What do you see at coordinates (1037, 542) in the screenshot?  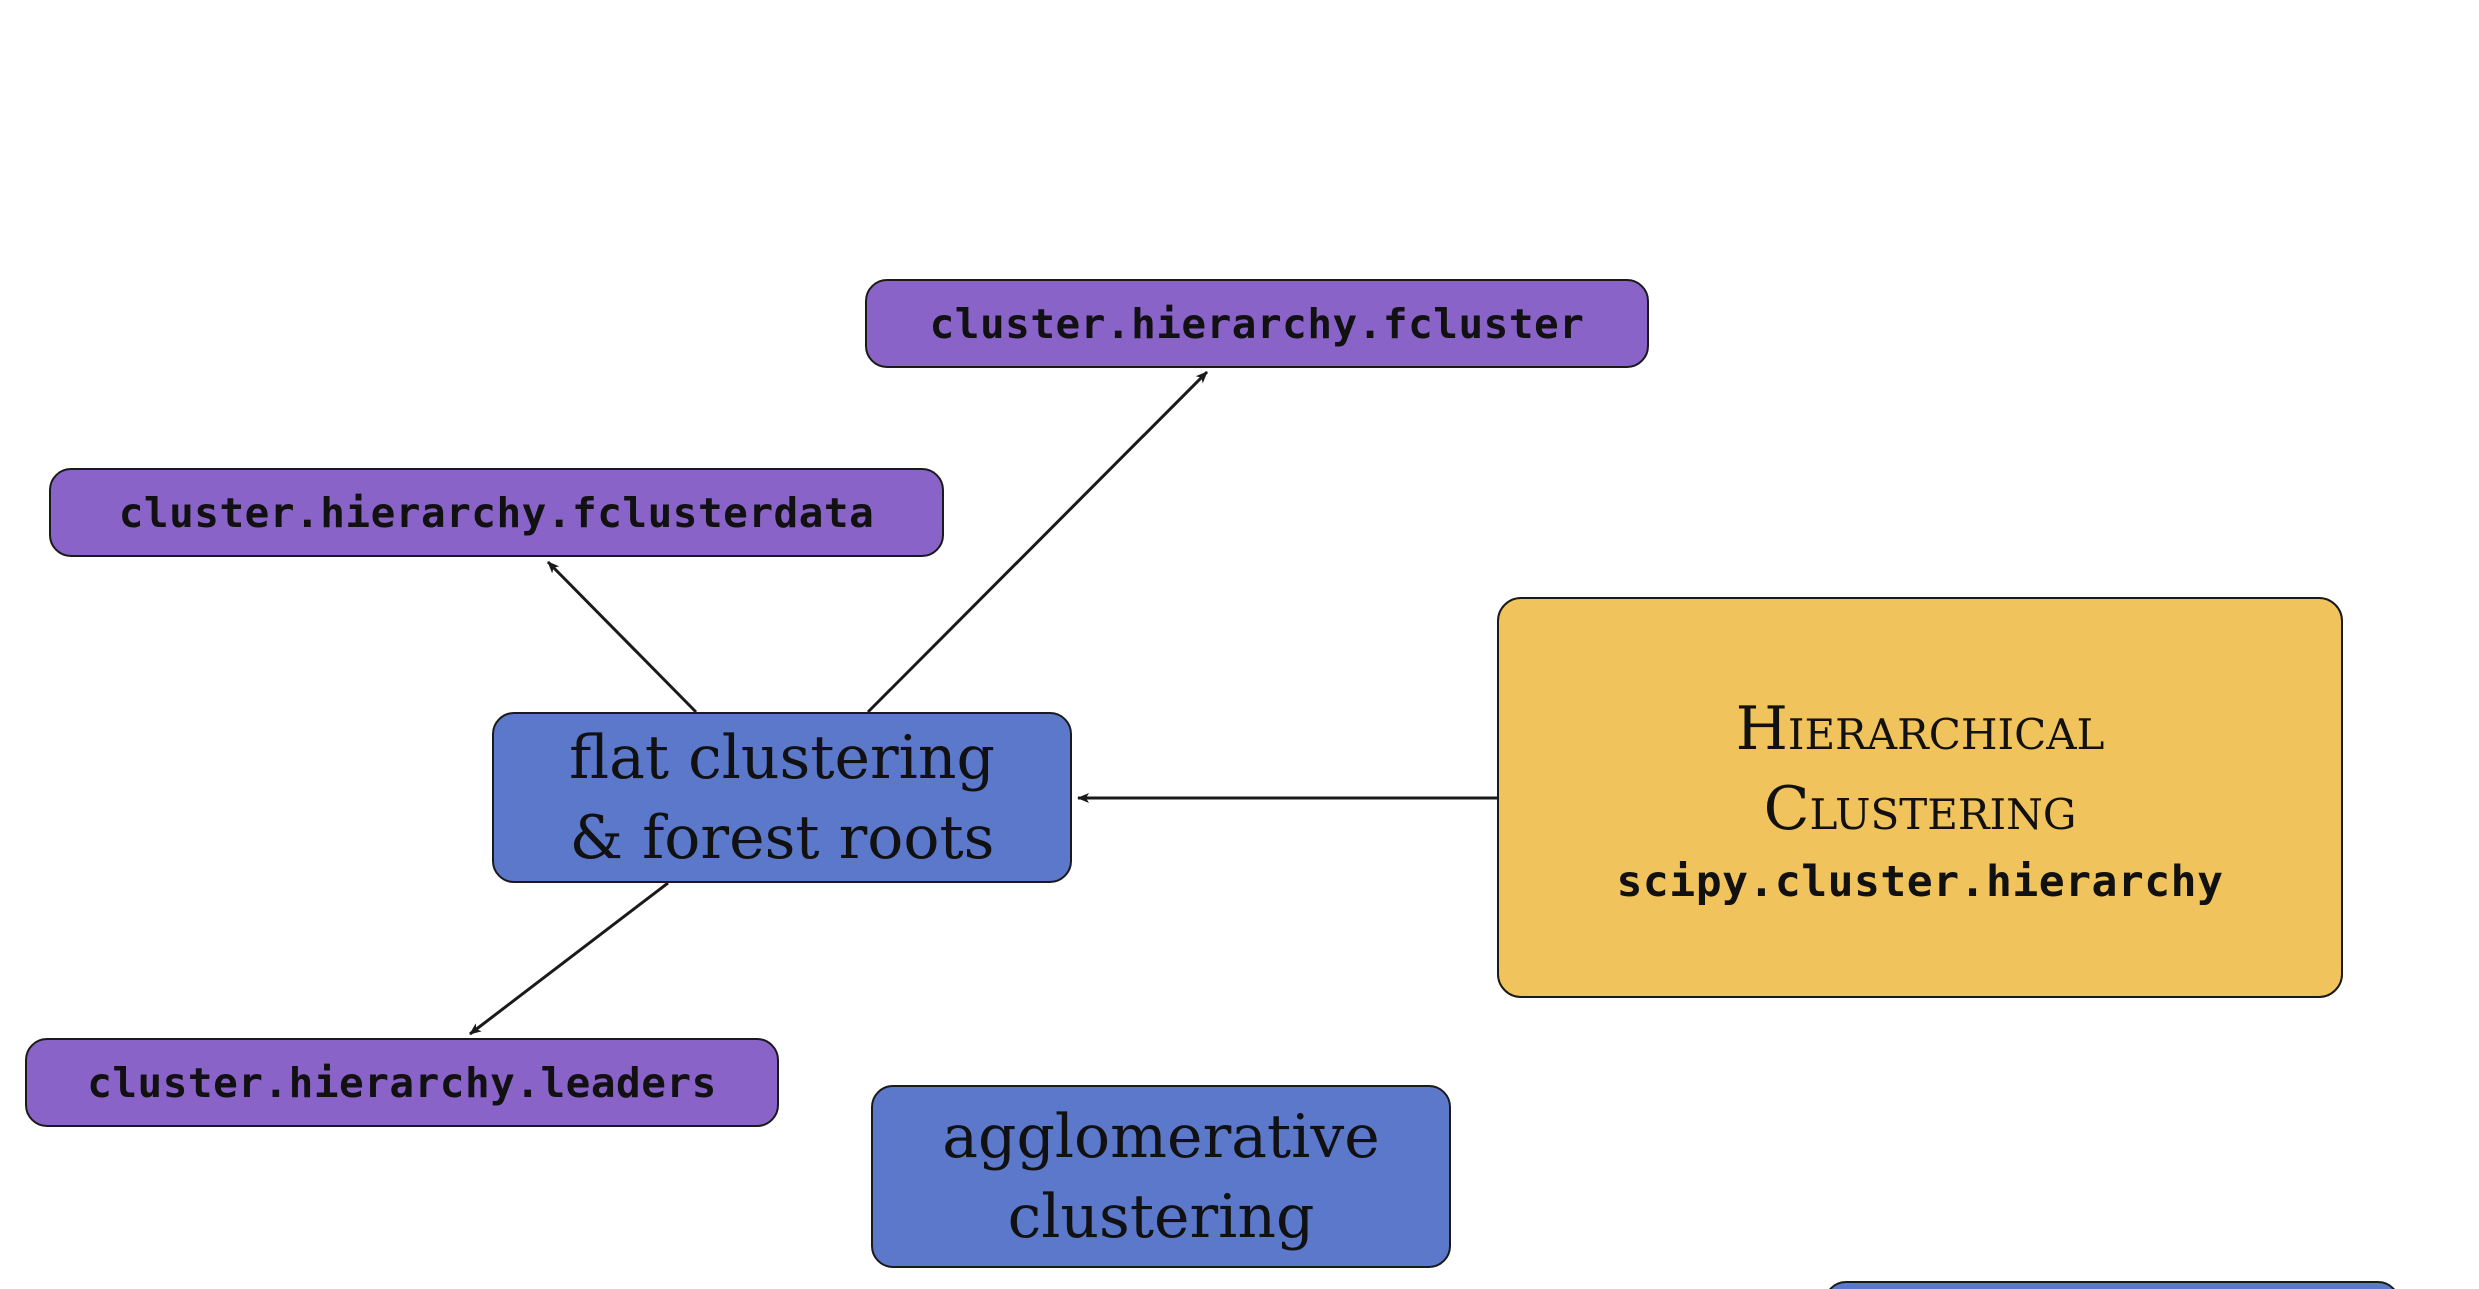 I see `edge-flat-to-fcluster` at bounding box center [1037, 542].